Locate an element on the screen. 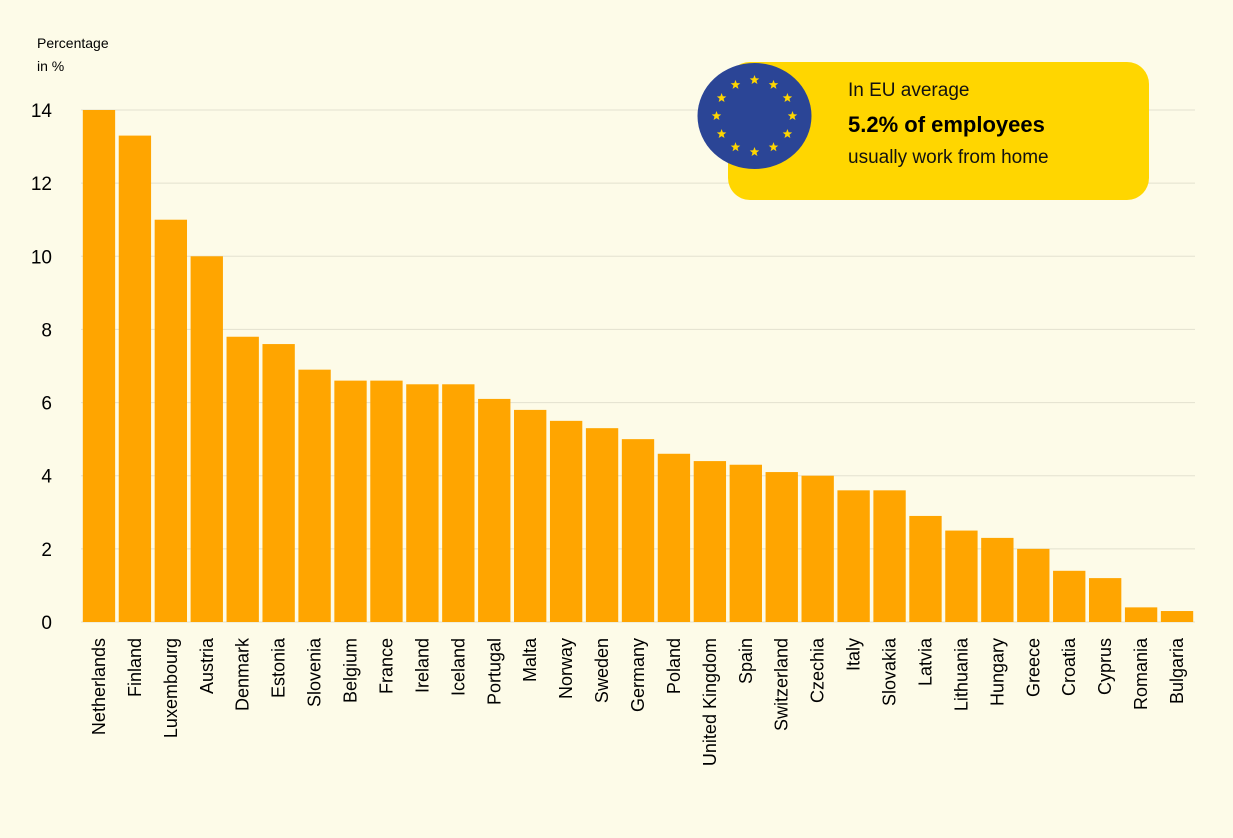 This screenshot has height=838, width=1233. x-tick-label: Hungary is located at coordinates (997, 672).